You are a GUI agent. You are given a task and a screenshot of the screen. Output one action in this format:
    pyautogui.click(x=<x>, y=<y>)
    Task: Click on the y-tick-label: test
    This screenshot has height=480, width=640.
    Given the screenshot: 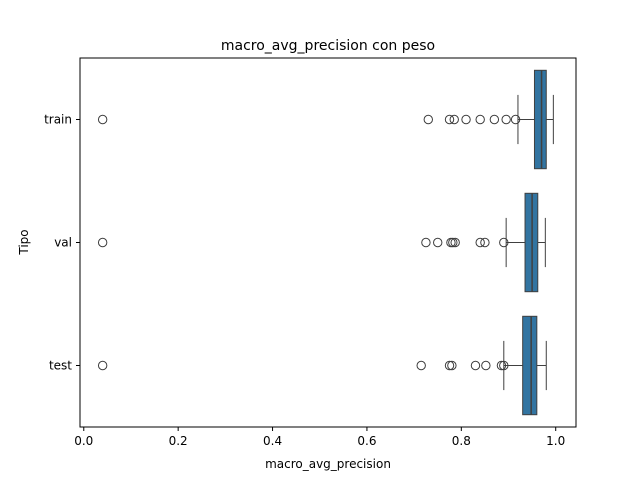 What is the action you would take?
    pyautogui.click(x=60, y=366)
    